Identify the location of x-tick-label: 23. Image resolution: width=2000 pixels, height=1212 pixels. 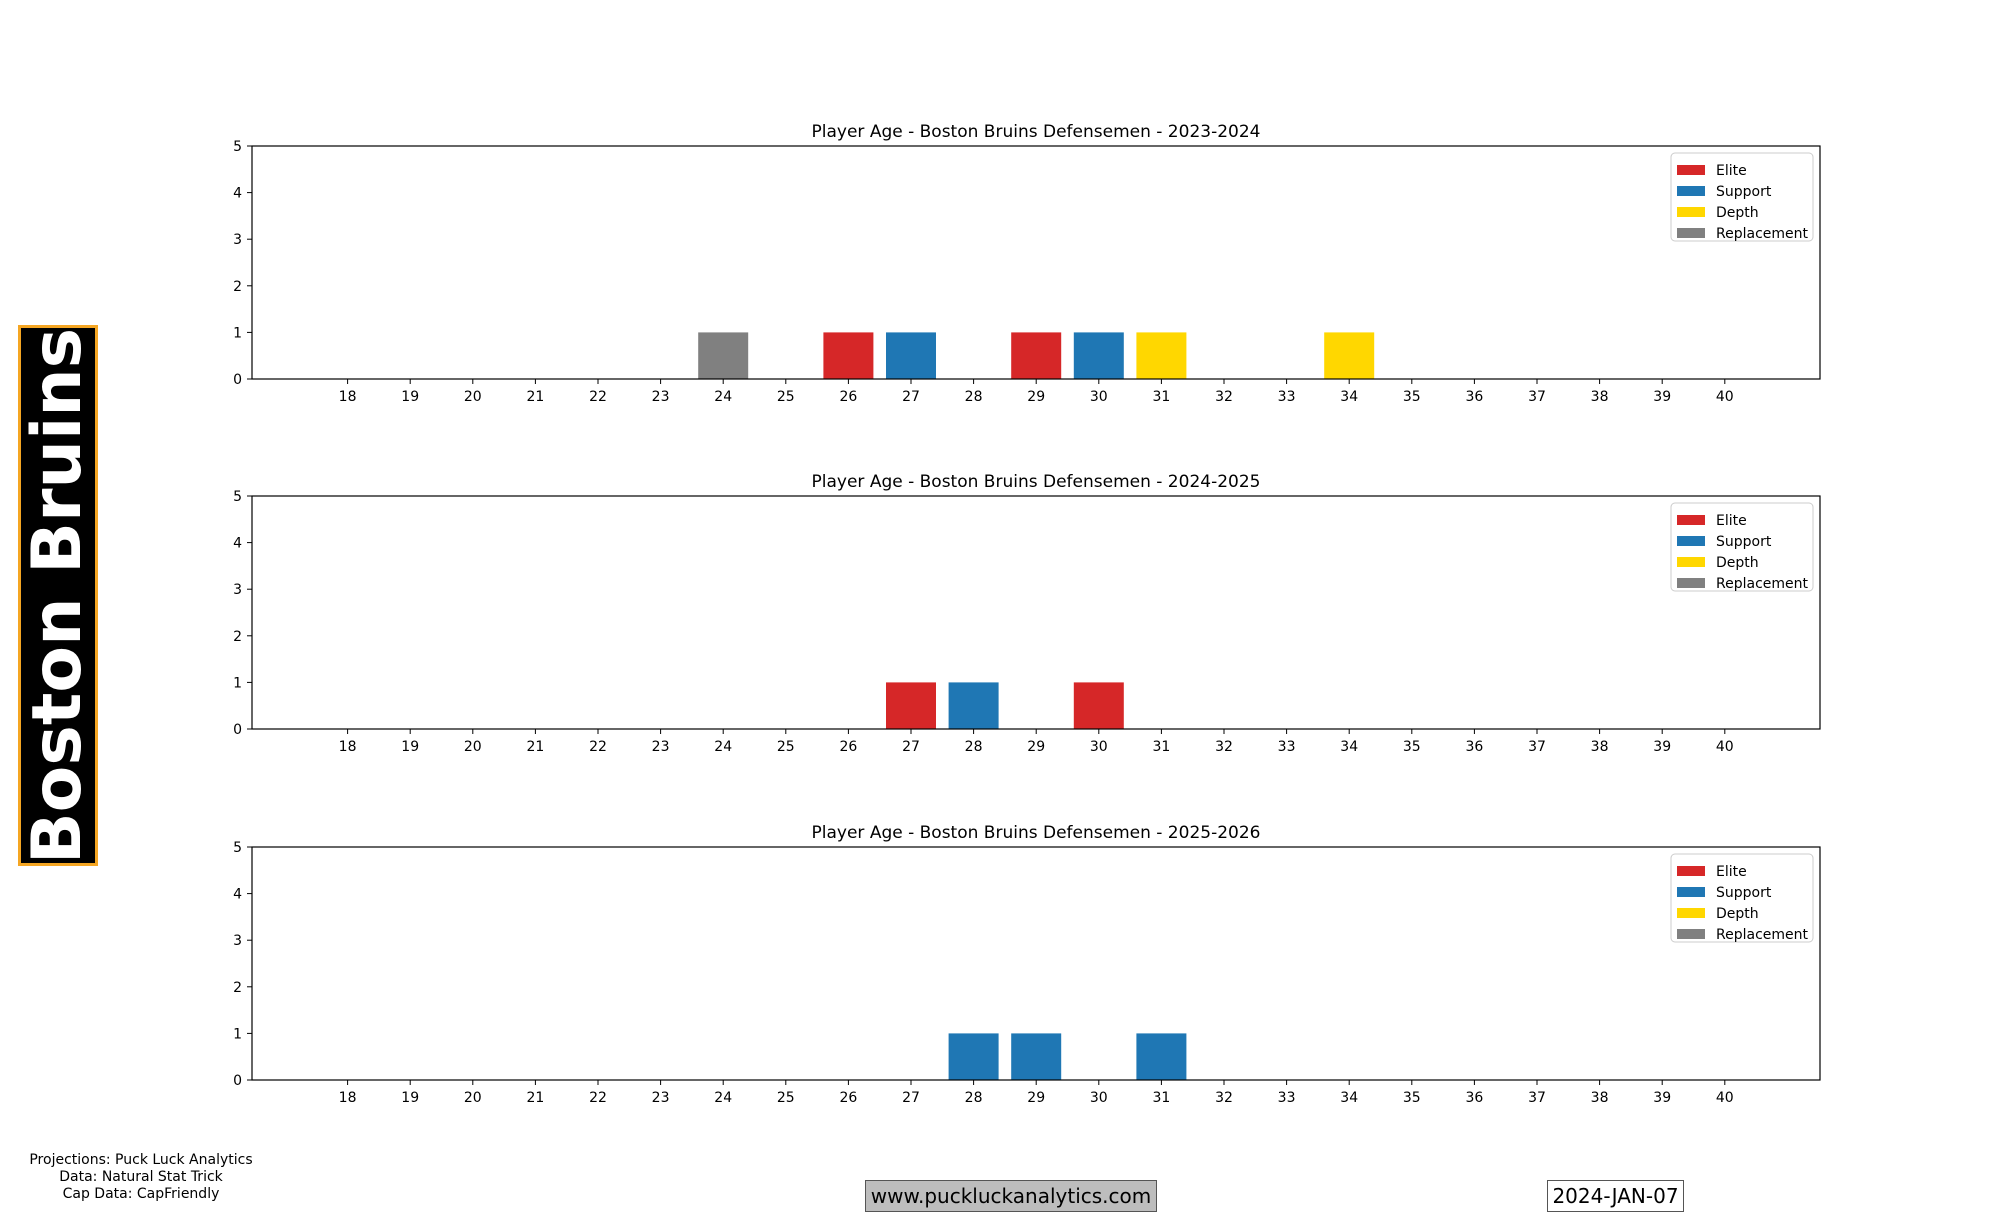
(661, 747).